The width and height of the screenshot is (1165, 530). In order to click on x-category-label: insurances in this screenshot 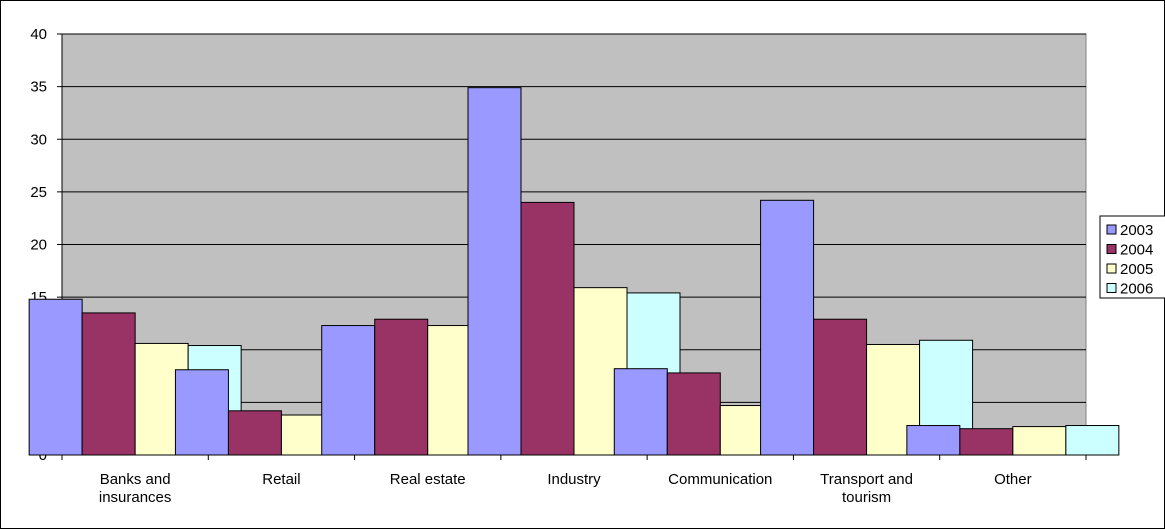, I will do `click(135, 497)`.